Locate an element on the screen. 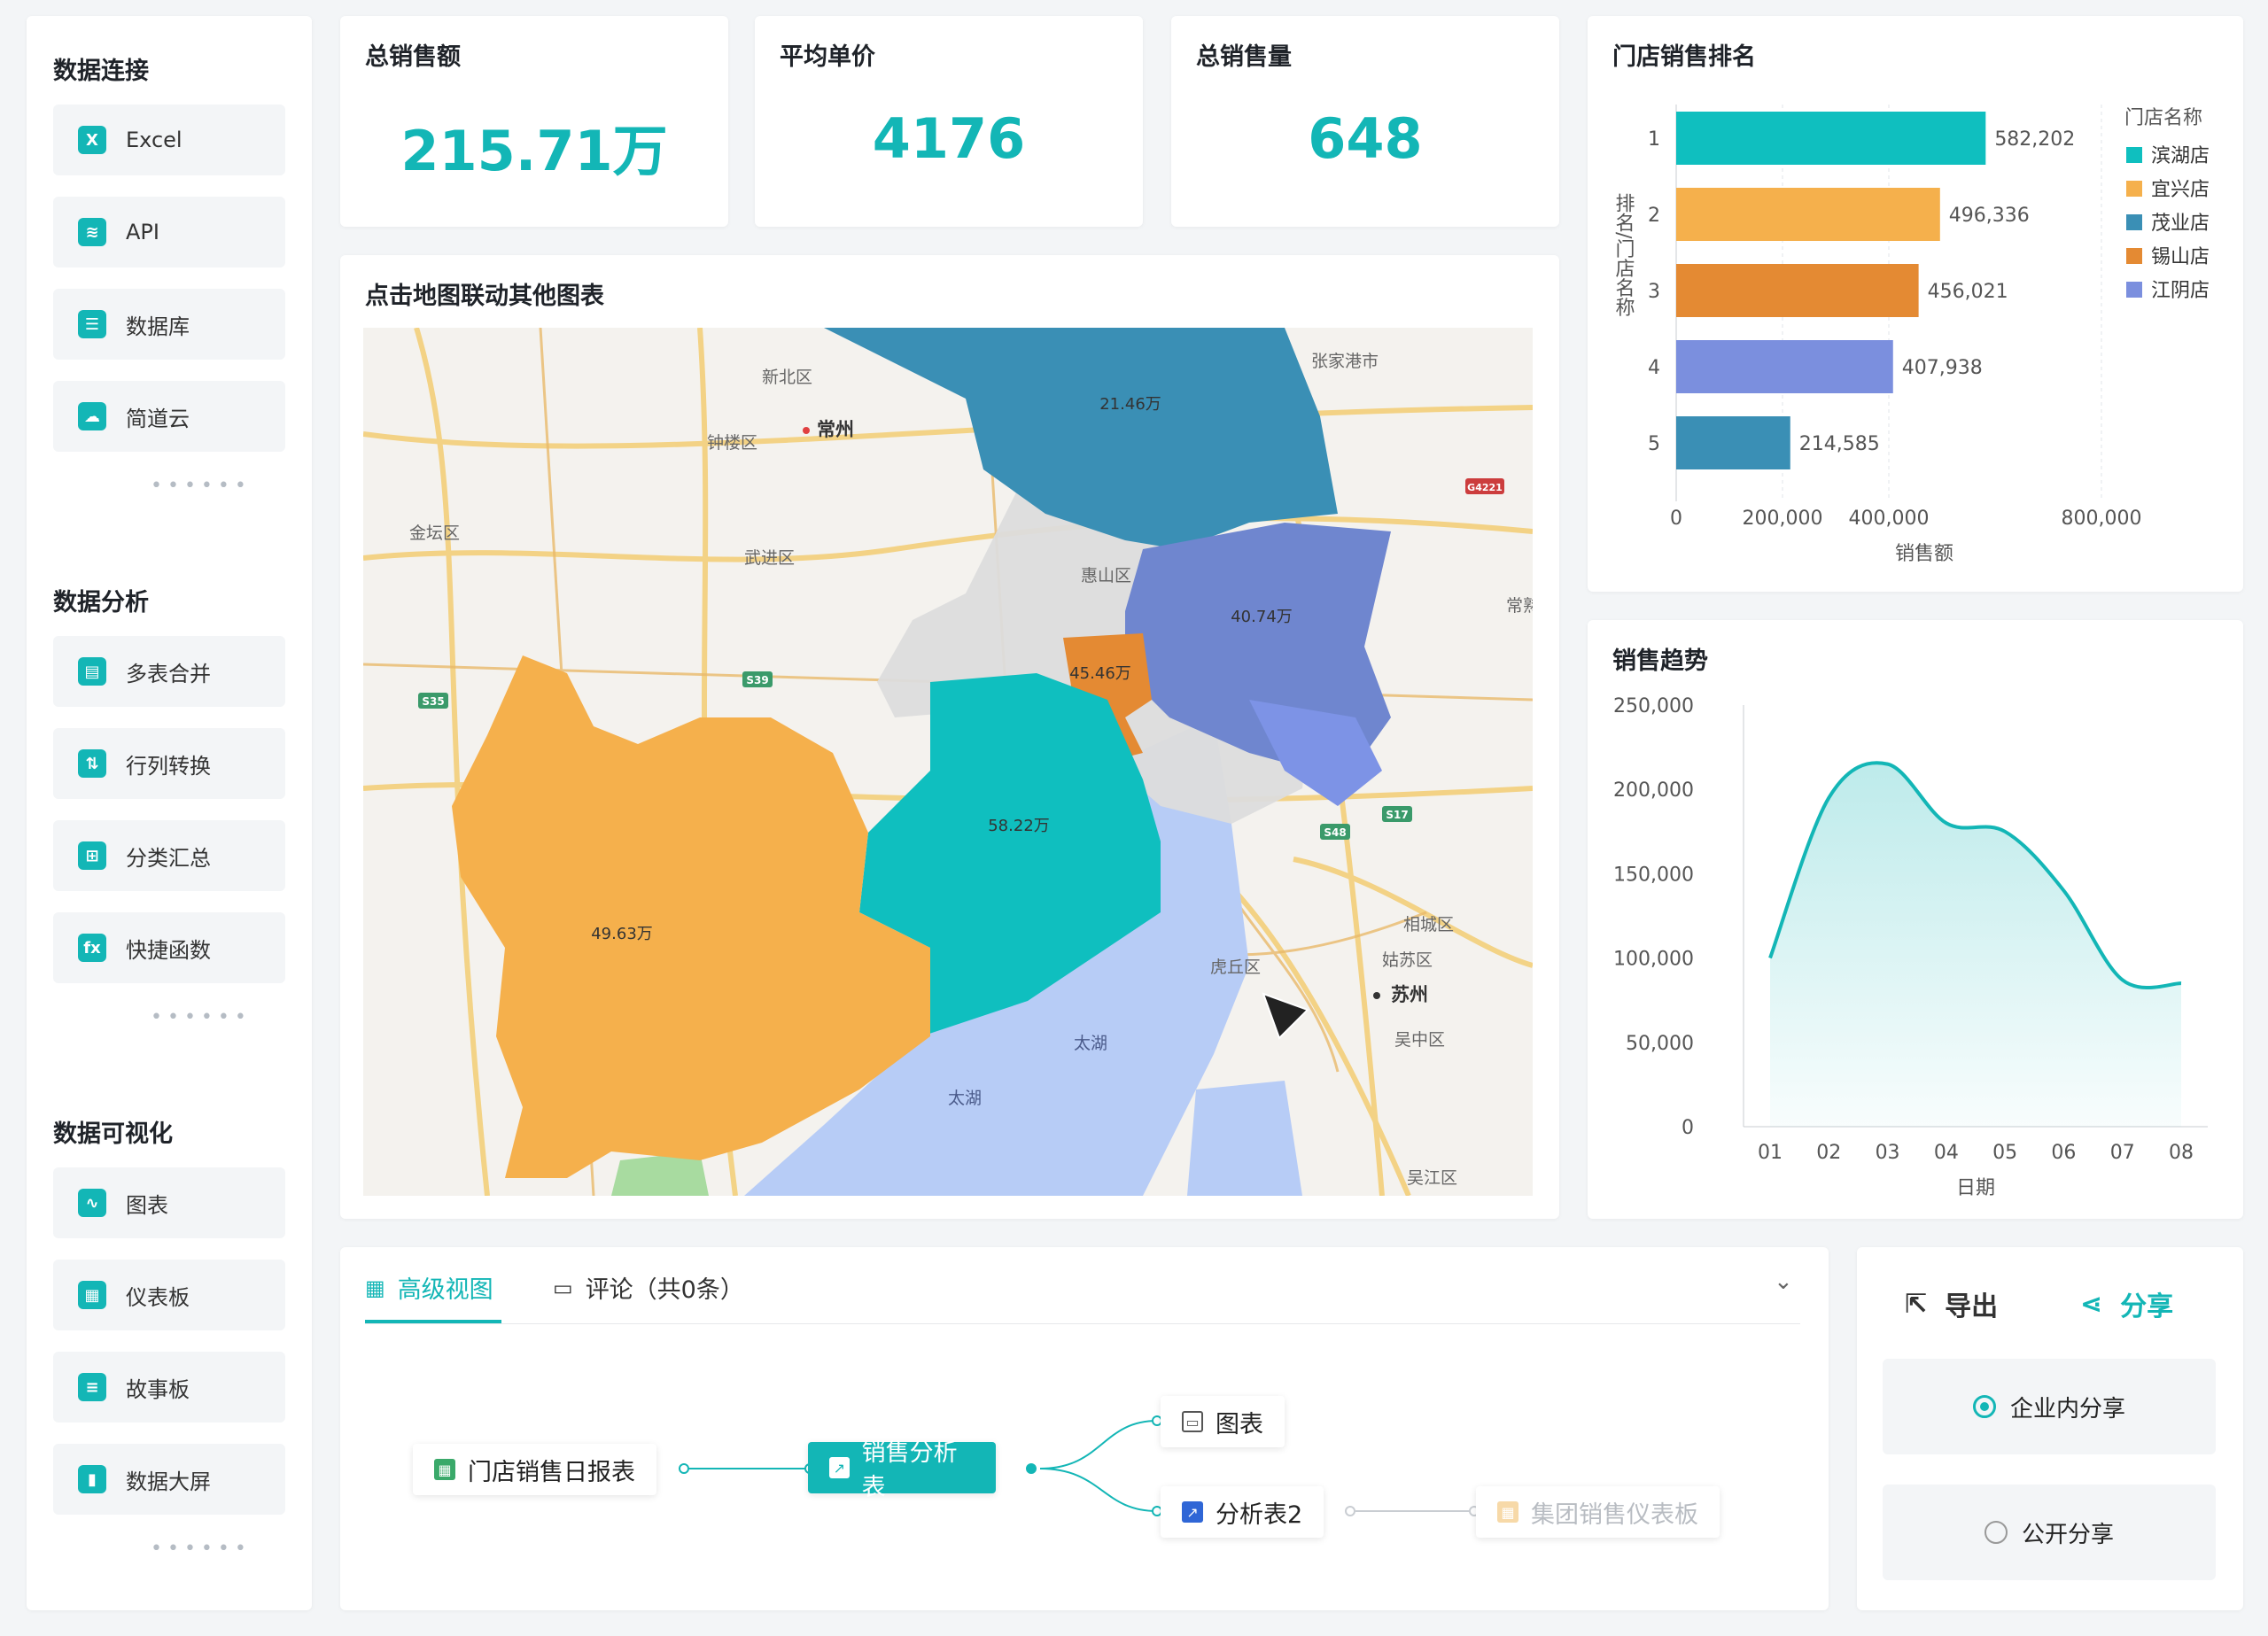 The image size is (2268, 1636). series-line is located at coordinates (1975, 875).